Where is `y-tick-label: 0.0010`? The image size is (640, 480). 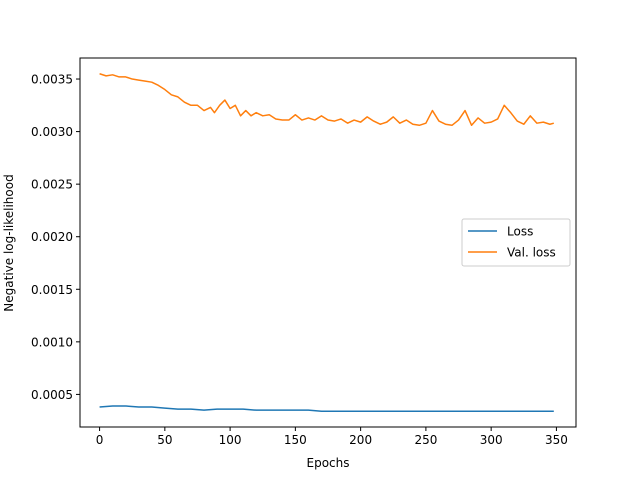
y-tick-label: 0.0010 is located at coordinates (52, 342).